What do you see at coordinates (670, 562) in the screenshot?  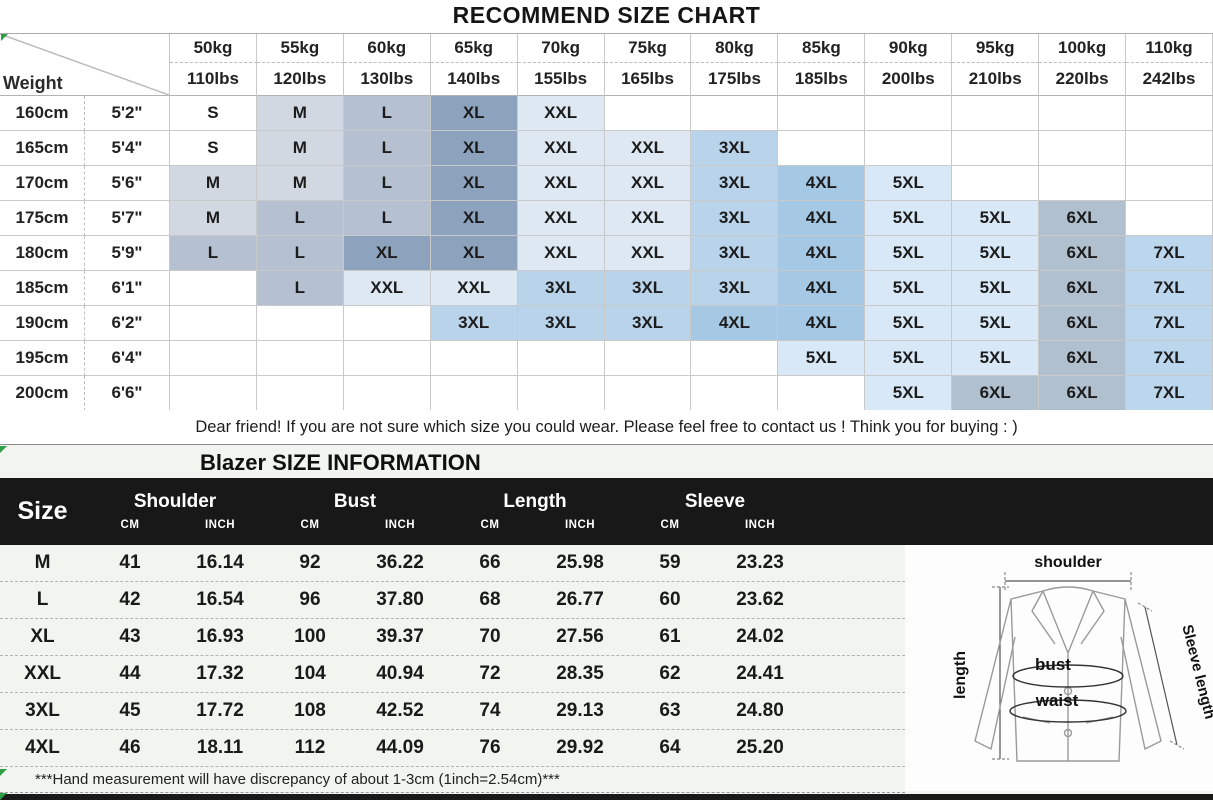 I see `blazer-measure-value: 59` at bounding box center [670, 562].